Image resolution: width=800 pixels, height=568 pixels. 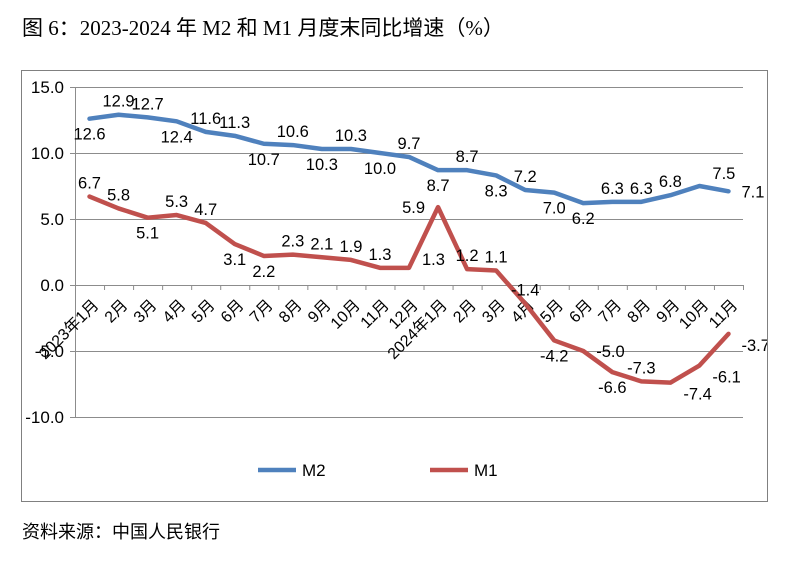 What do you see at coordinates (73, 252) in the screenshot?
I see `y-axis` at bounding box center [73, 252].